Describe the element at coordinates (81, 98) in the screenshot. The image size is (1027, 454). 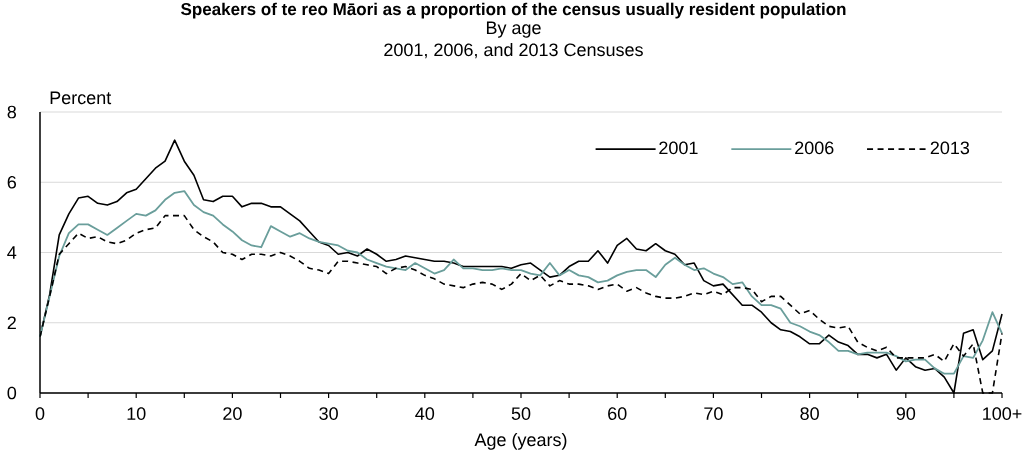
I see `y-axis-title: Percent` at that location.